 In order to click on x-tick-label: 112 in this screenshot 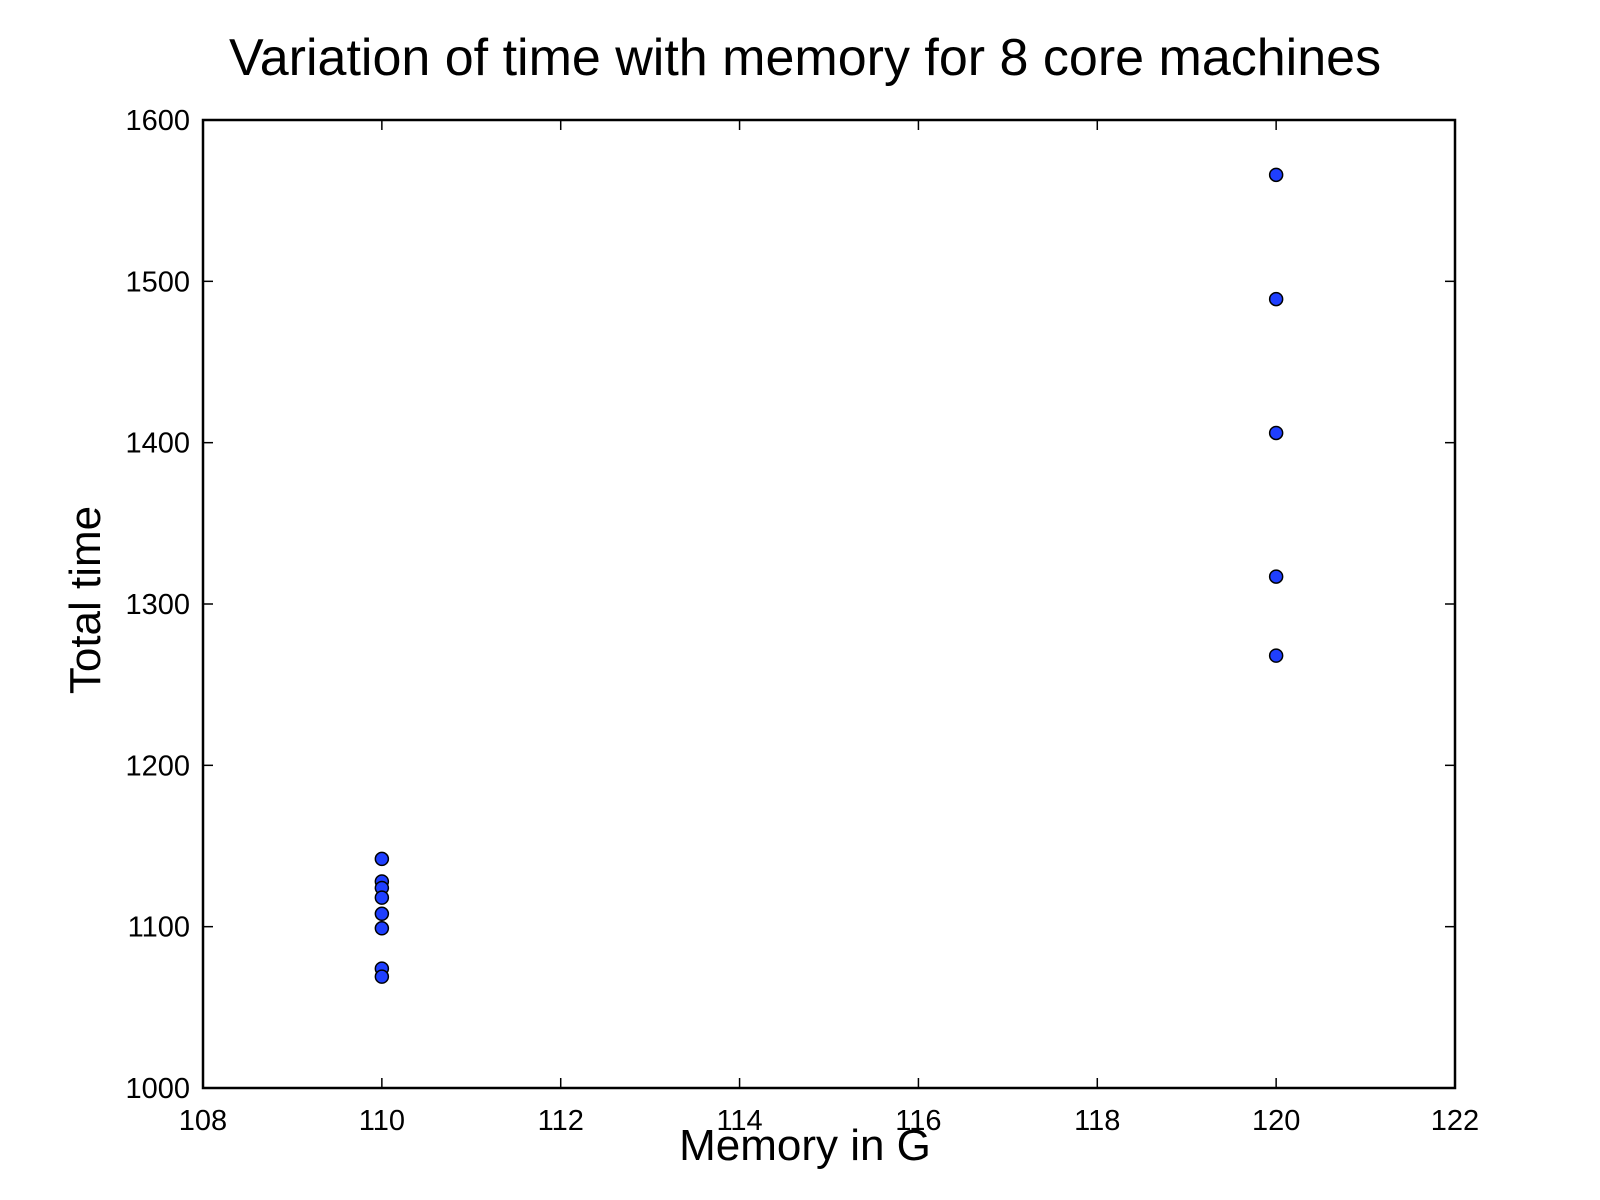, I will do `click(561, 1121)`.